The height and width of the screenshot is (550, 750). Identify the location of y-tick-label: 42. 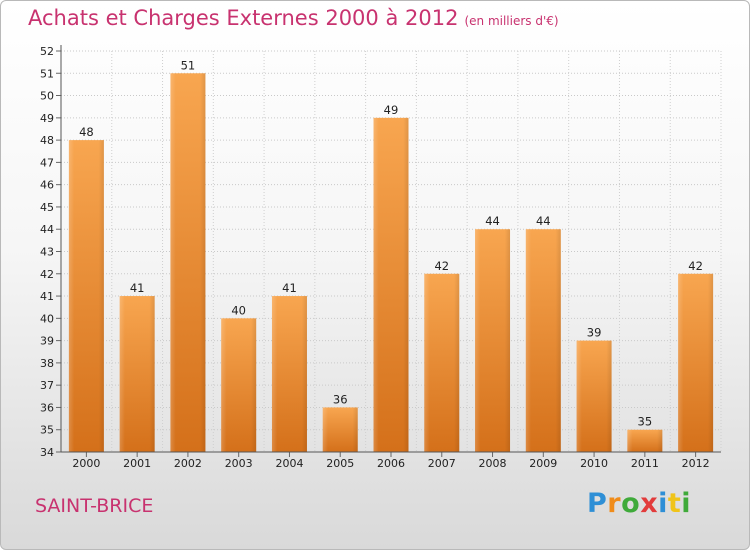
(47, 274).